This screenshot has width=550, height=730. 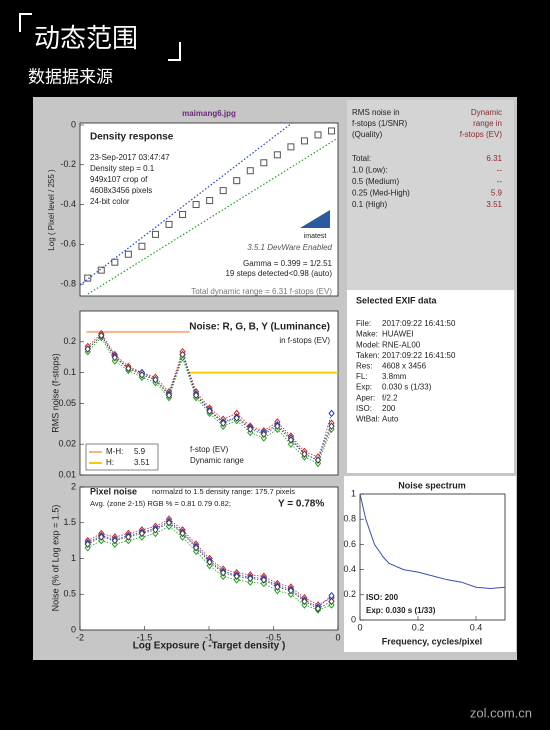 I want to click on plot-area, so click(x=209, y=209).